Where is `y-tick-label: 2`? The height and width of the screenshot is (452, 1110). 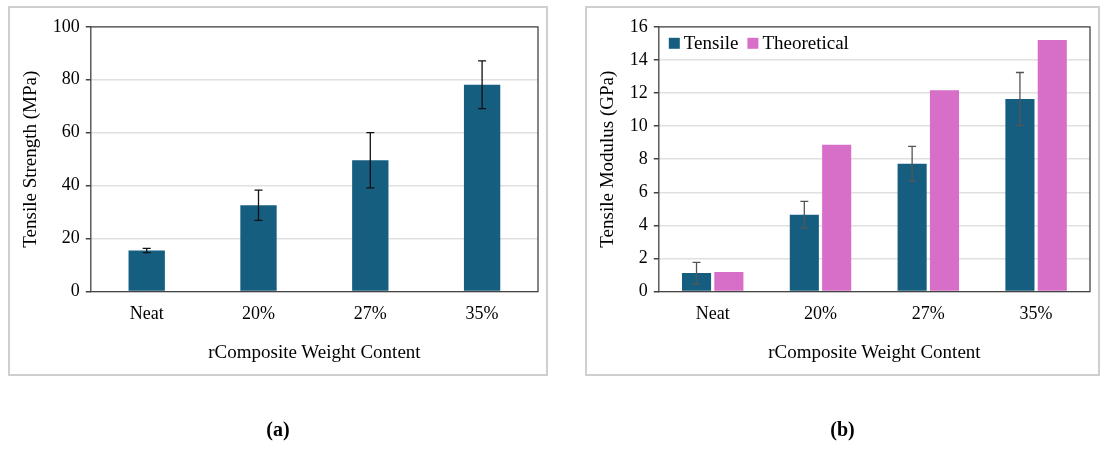 y-tick-label: 2 is located at coordinates (643, 257).